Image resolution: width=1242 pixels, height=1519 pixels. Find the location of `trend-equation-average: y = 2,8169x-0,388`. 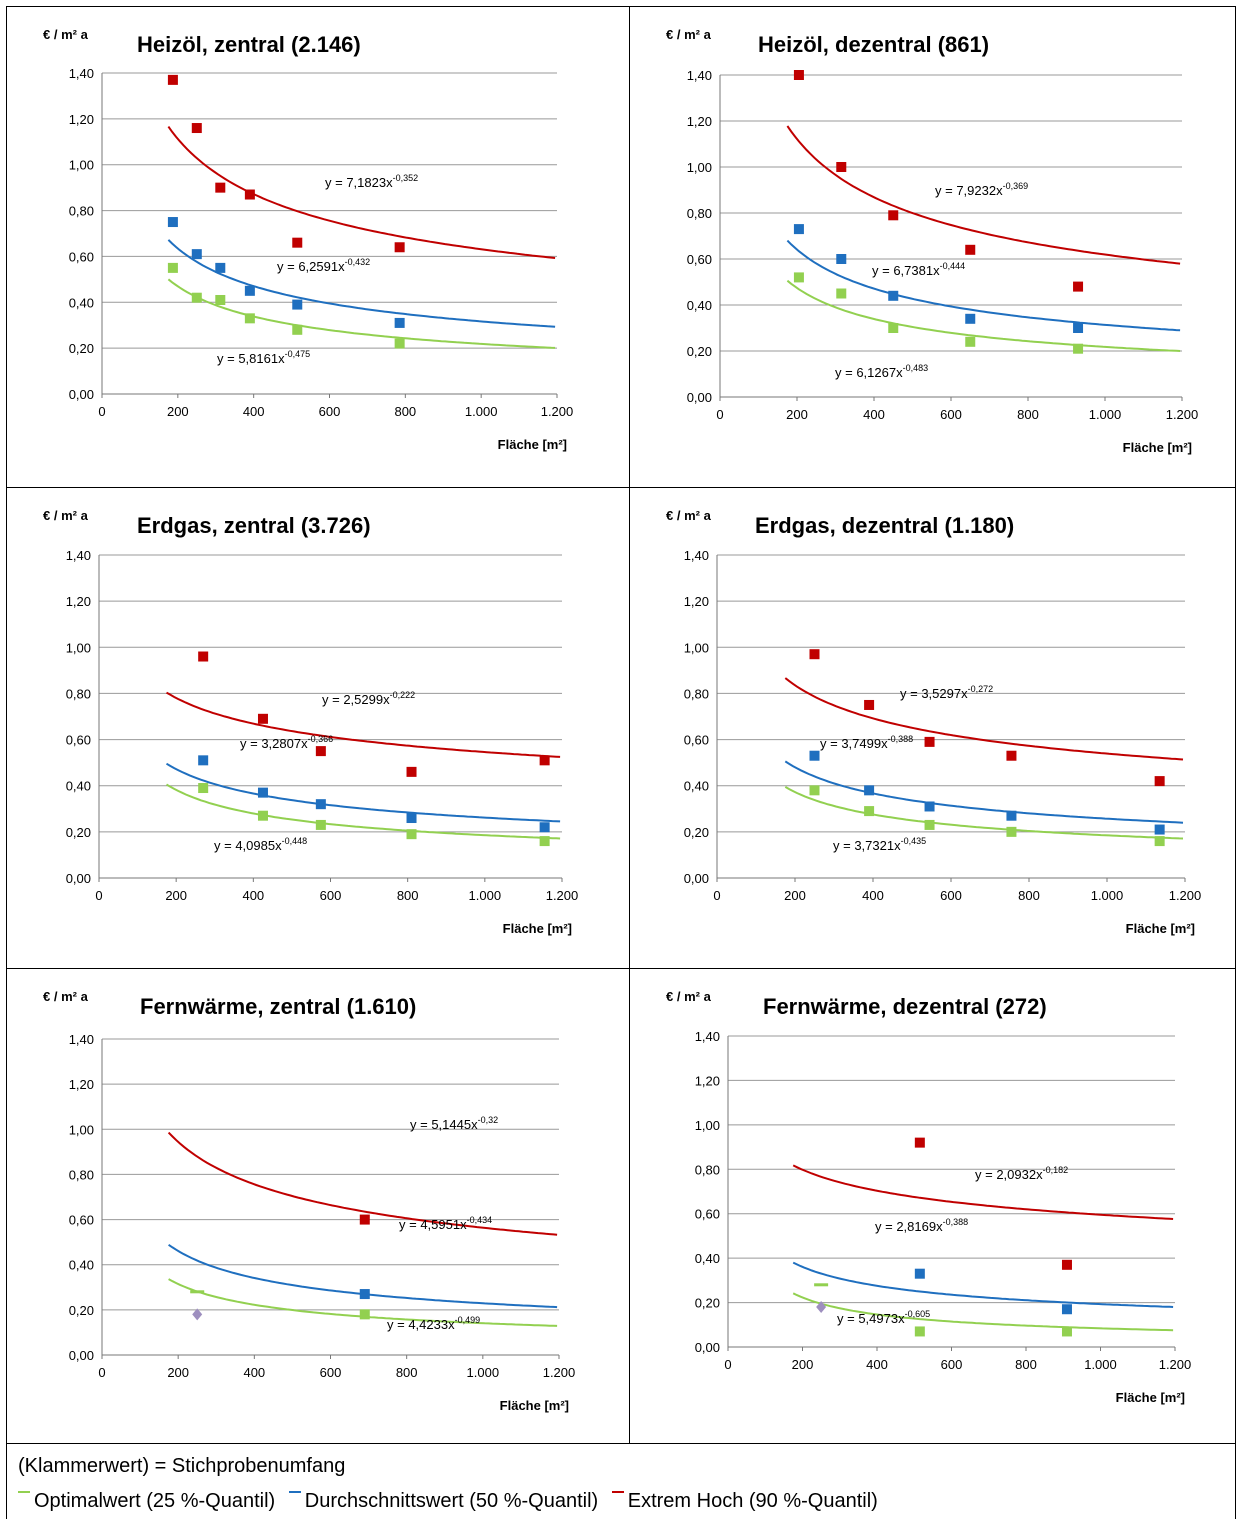

trend-equation-average: y = 2,8169x-0,388 is located at coordinates (921, 1225).